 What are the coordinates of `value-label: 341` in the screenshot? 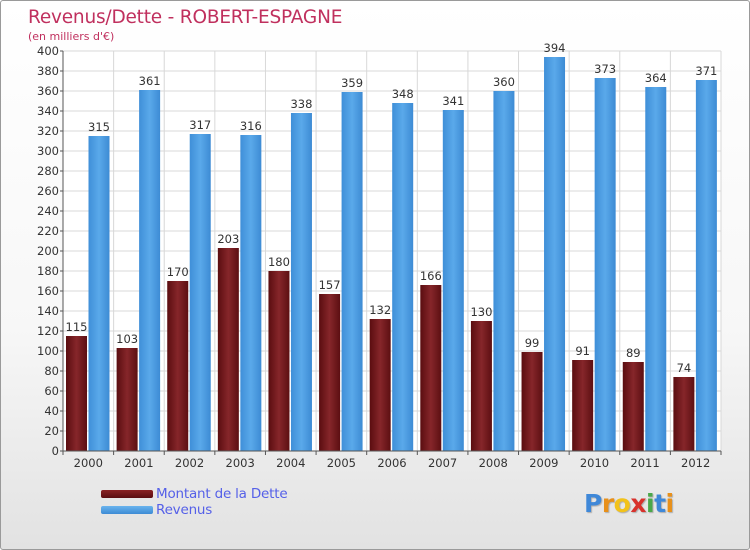 It's located at (453, 101).